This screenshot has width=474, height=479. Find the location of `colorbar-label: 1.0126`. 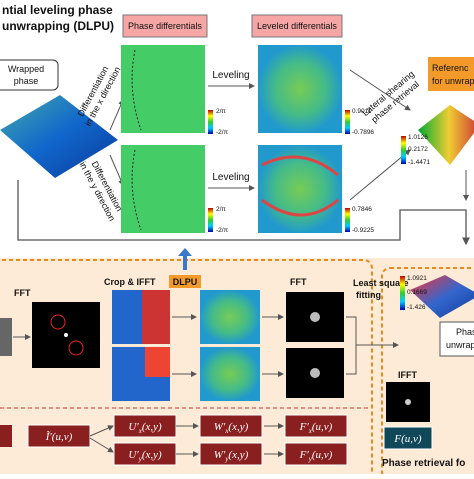

colorbar-label: 1.0126 is located at coordinates (418, 137).